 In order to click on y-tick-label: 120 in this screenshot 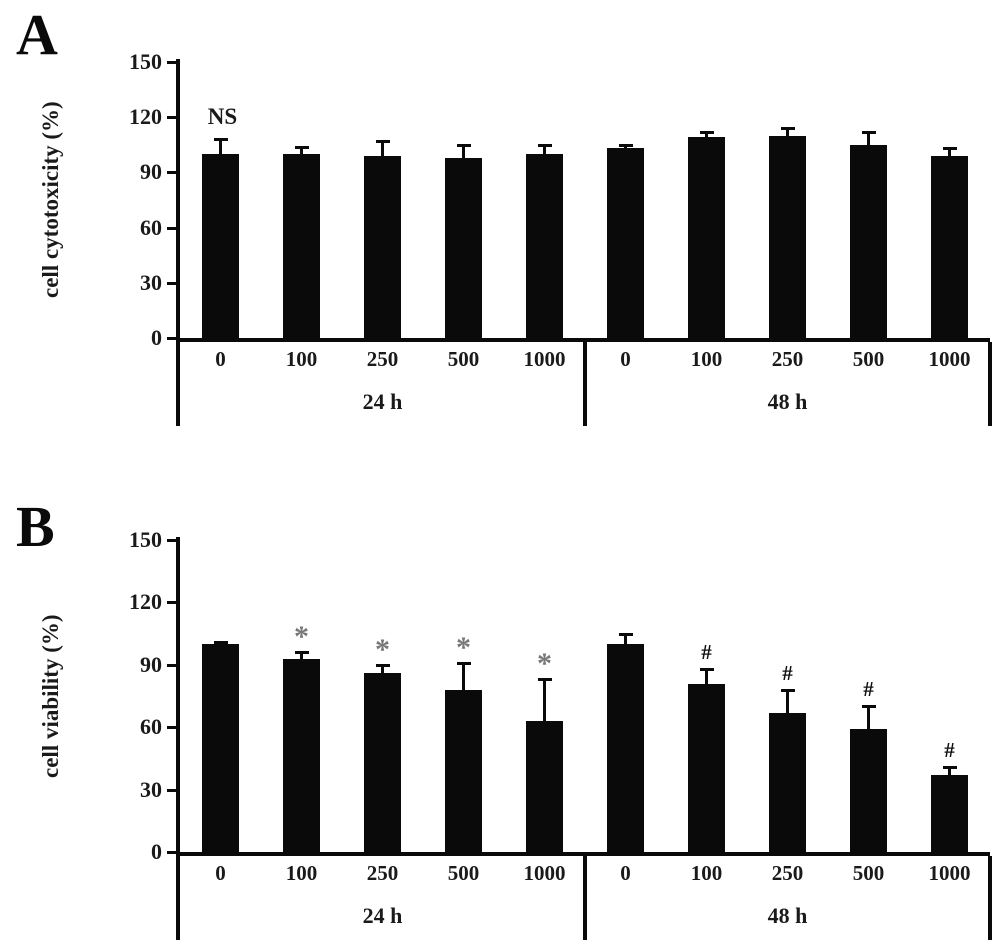, I will do `click(145, 602)`.